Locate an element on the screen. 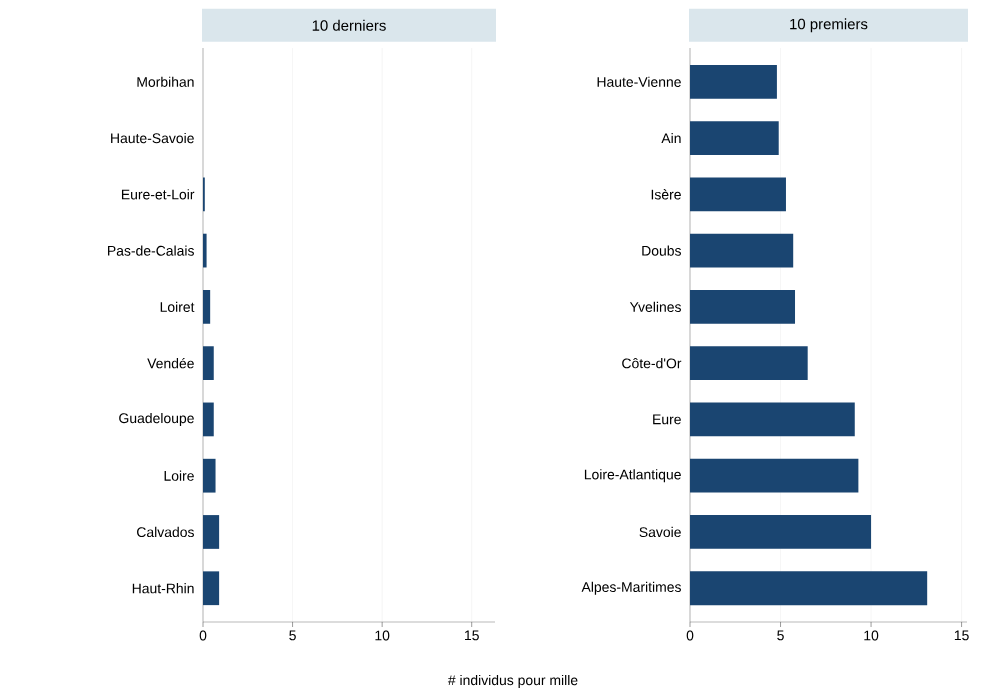 This screenshot has width=1006, height=693. y-tick-label: Morbihan is located at coordinates (165, 81).